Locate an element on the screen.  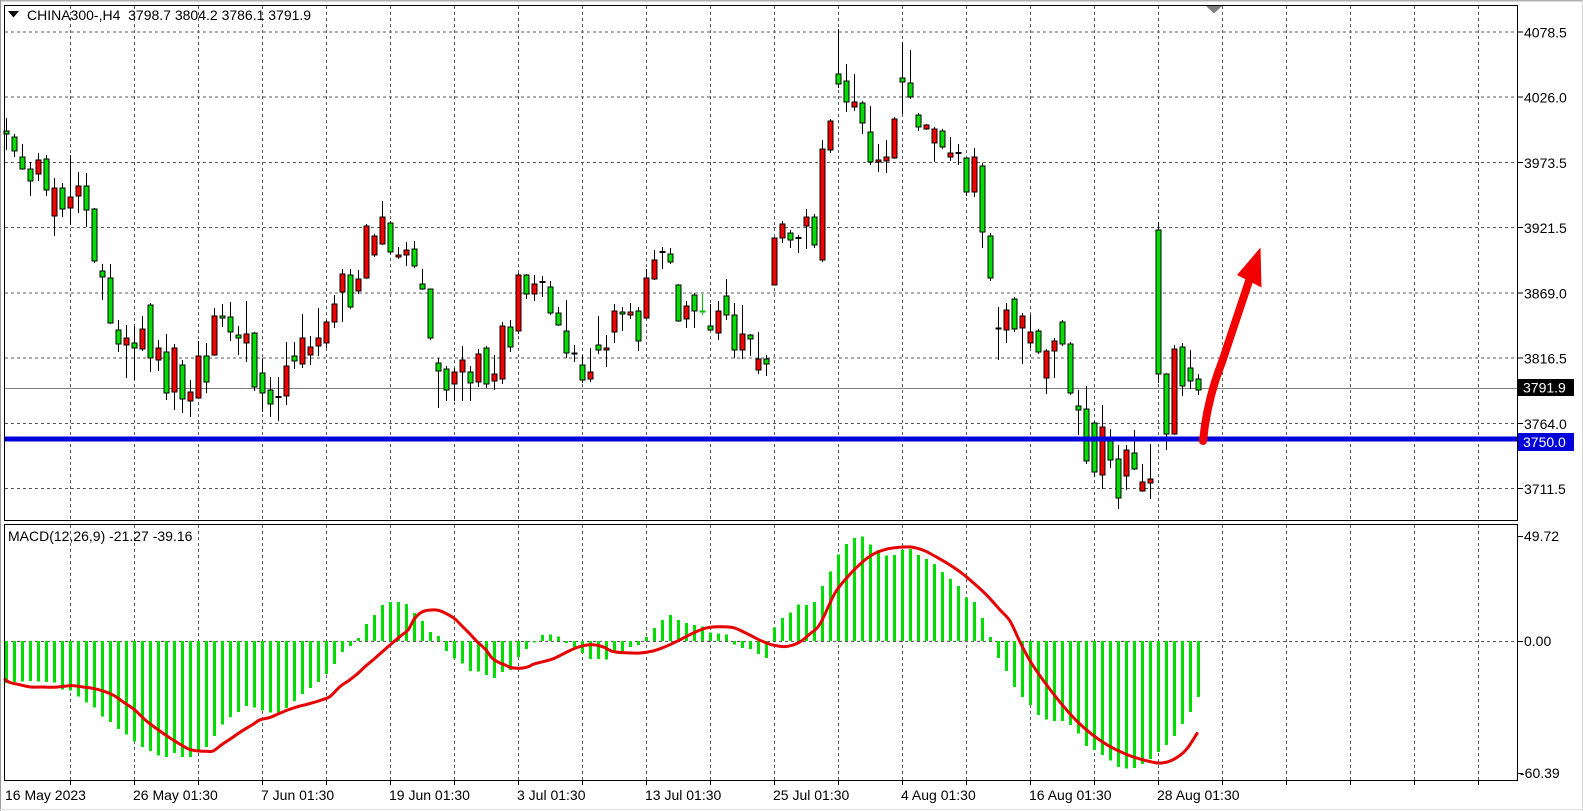
svg-text: 19 Jun 01:30 is located at coordinates (429, 795).